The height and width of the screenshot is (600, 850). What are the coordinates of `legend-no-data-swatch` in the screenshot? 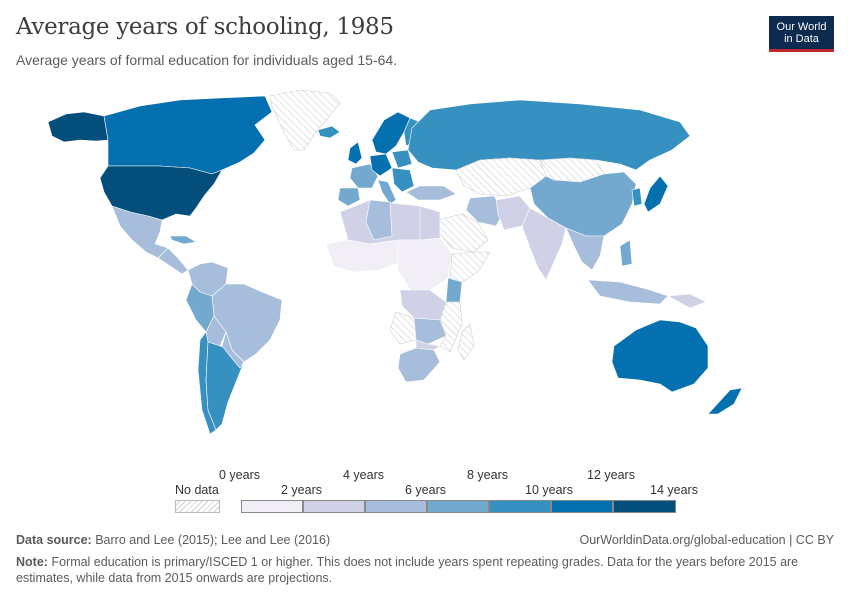 It's located at (197, 506).